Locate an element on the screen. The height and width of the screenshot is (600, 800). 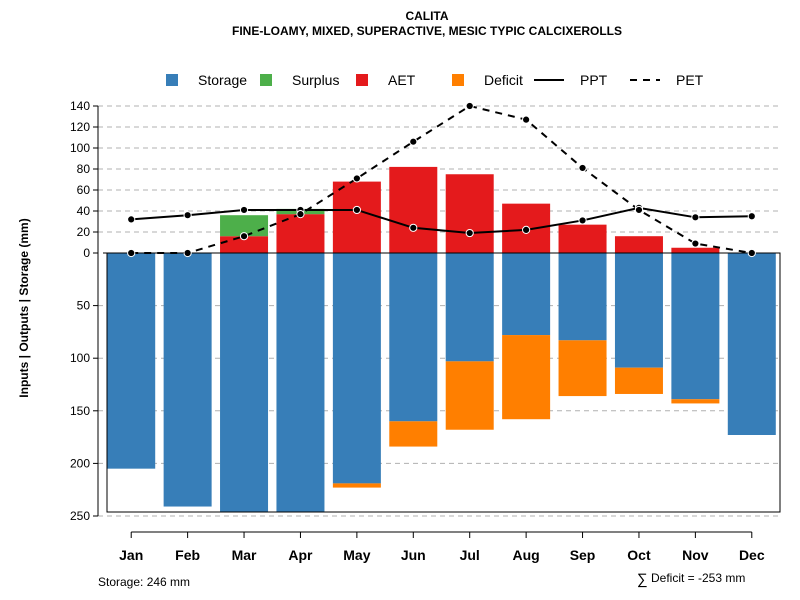
legend-label: PET is located at coordinates (690, 80).